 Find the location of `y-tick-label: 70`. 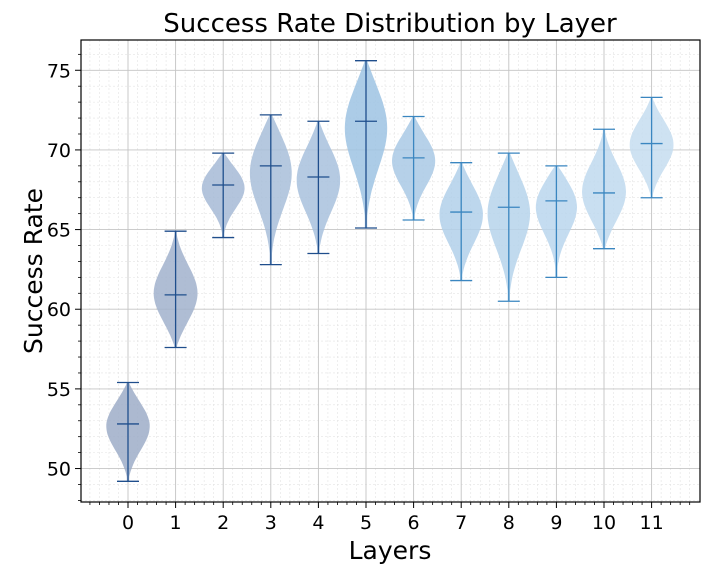

y-tick-label: 70 is located at coordinates (59, 151).